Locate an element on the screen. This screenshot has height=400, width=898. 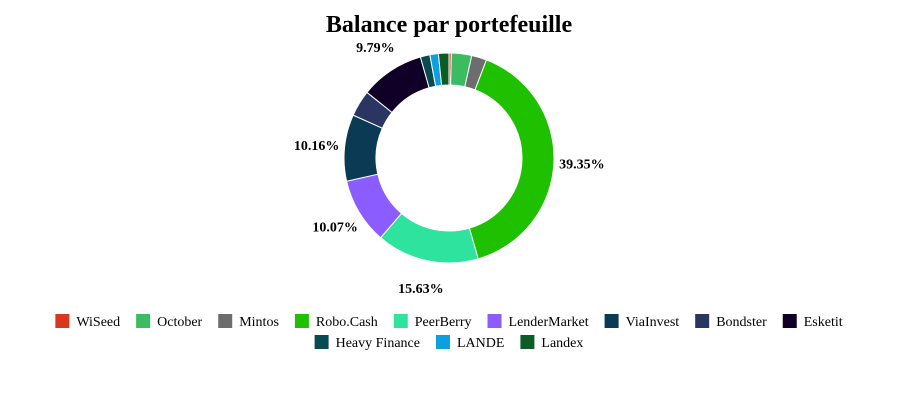
pct-label-esketit: 9.79% is located at coordinates (375, 48).